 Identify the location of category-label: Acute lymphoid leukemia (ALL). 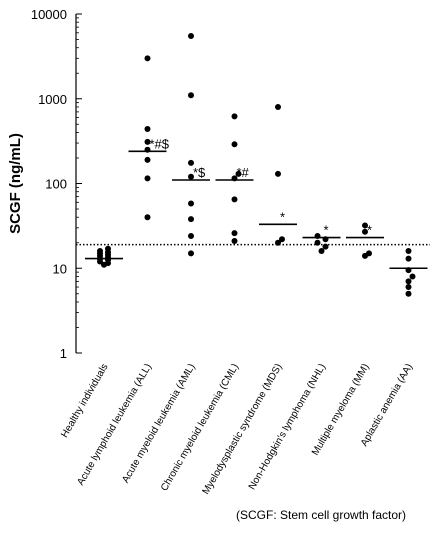
(114, 424).